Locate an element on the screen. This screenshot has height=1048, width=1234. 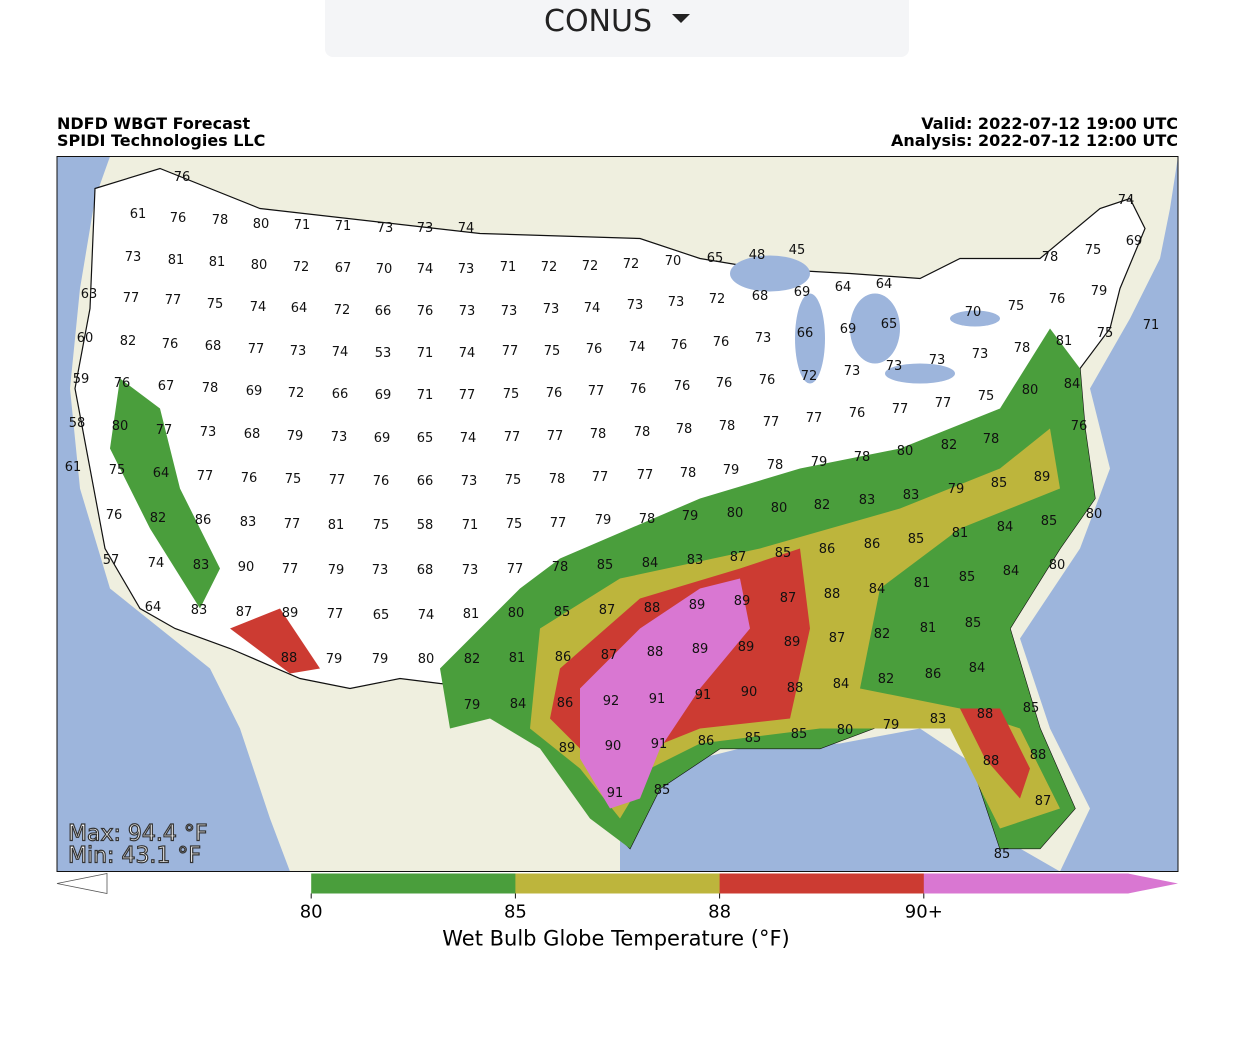
caret-shape is located at coordinates (681, 18).